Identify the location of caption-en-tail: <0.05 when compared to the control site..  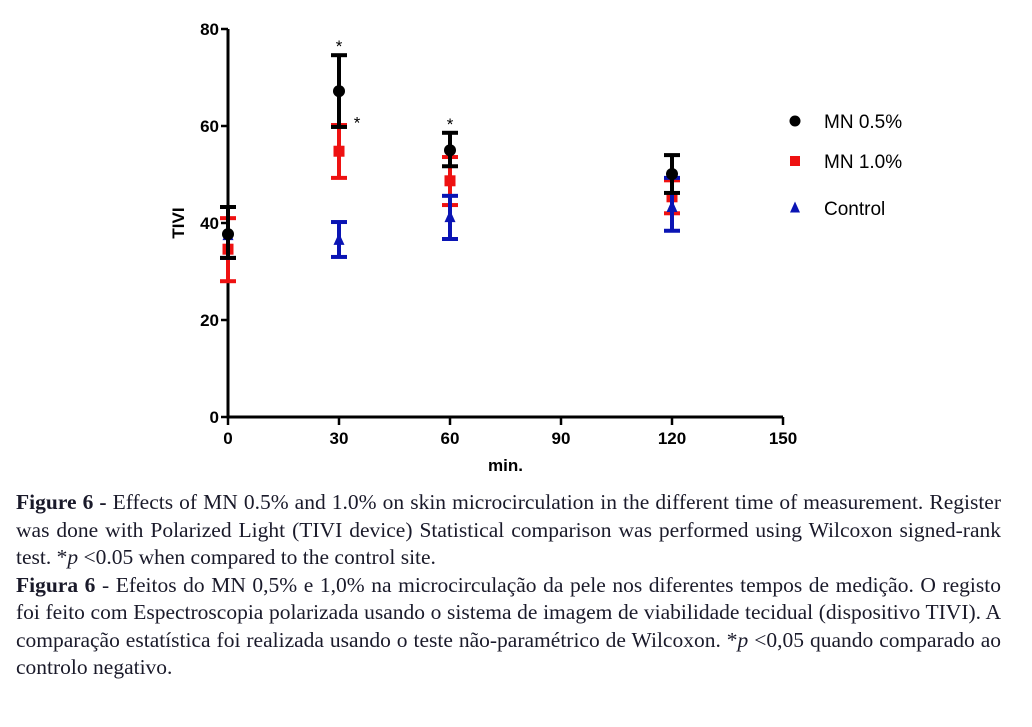
(257, 557).